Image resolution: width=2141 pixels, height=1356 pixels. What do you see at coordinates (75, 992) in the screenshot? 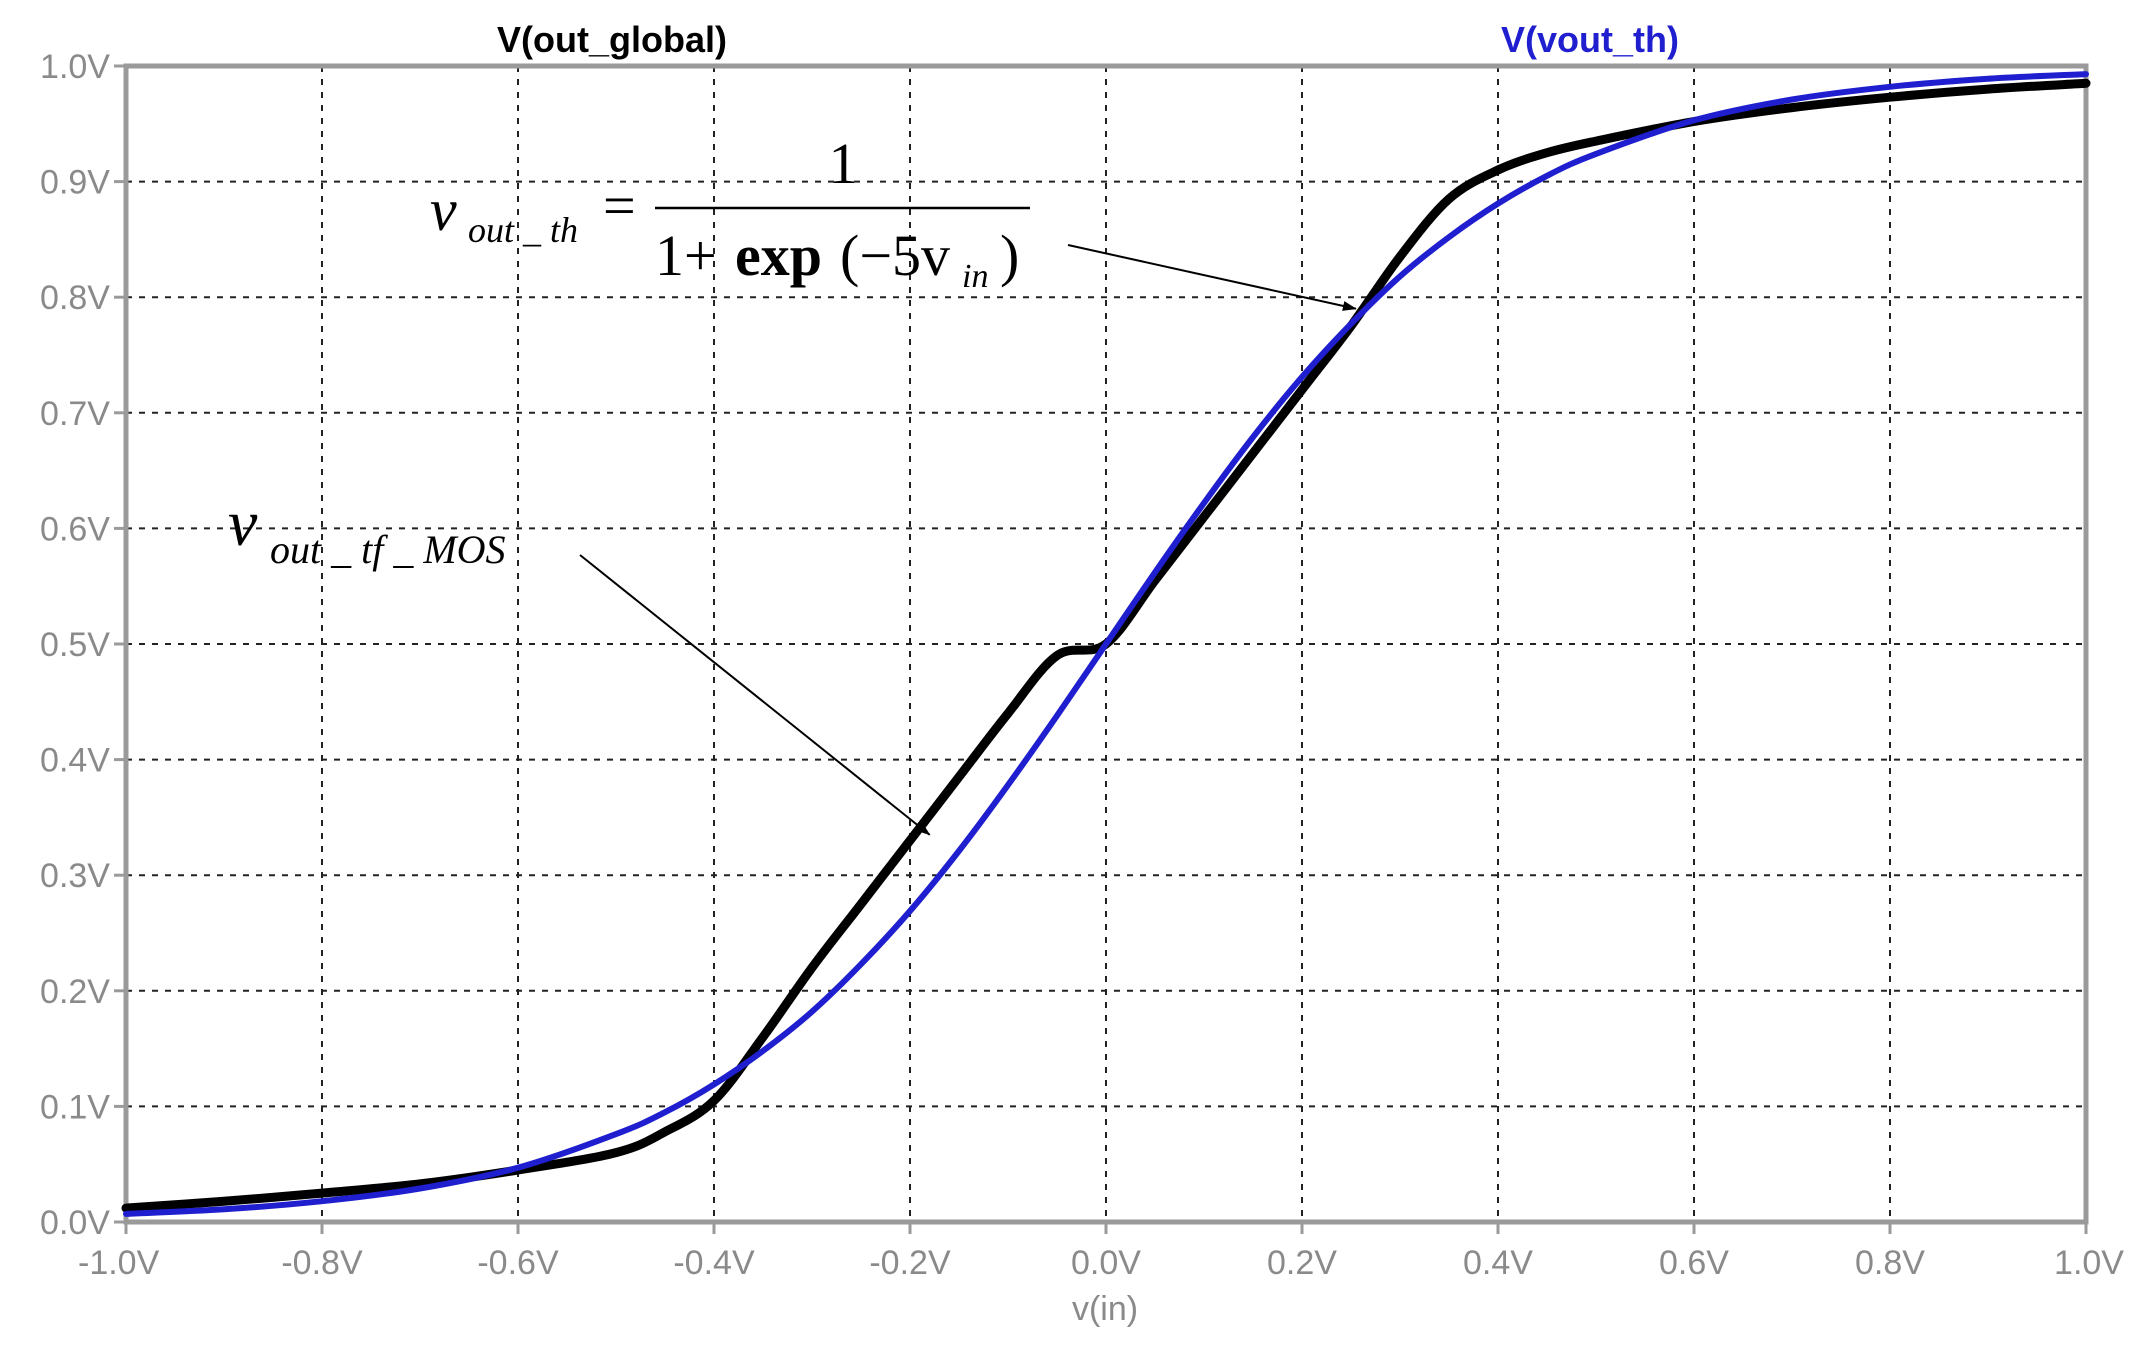
I see `y-tick-label: 0.2V` at bounding box center [75, 992].